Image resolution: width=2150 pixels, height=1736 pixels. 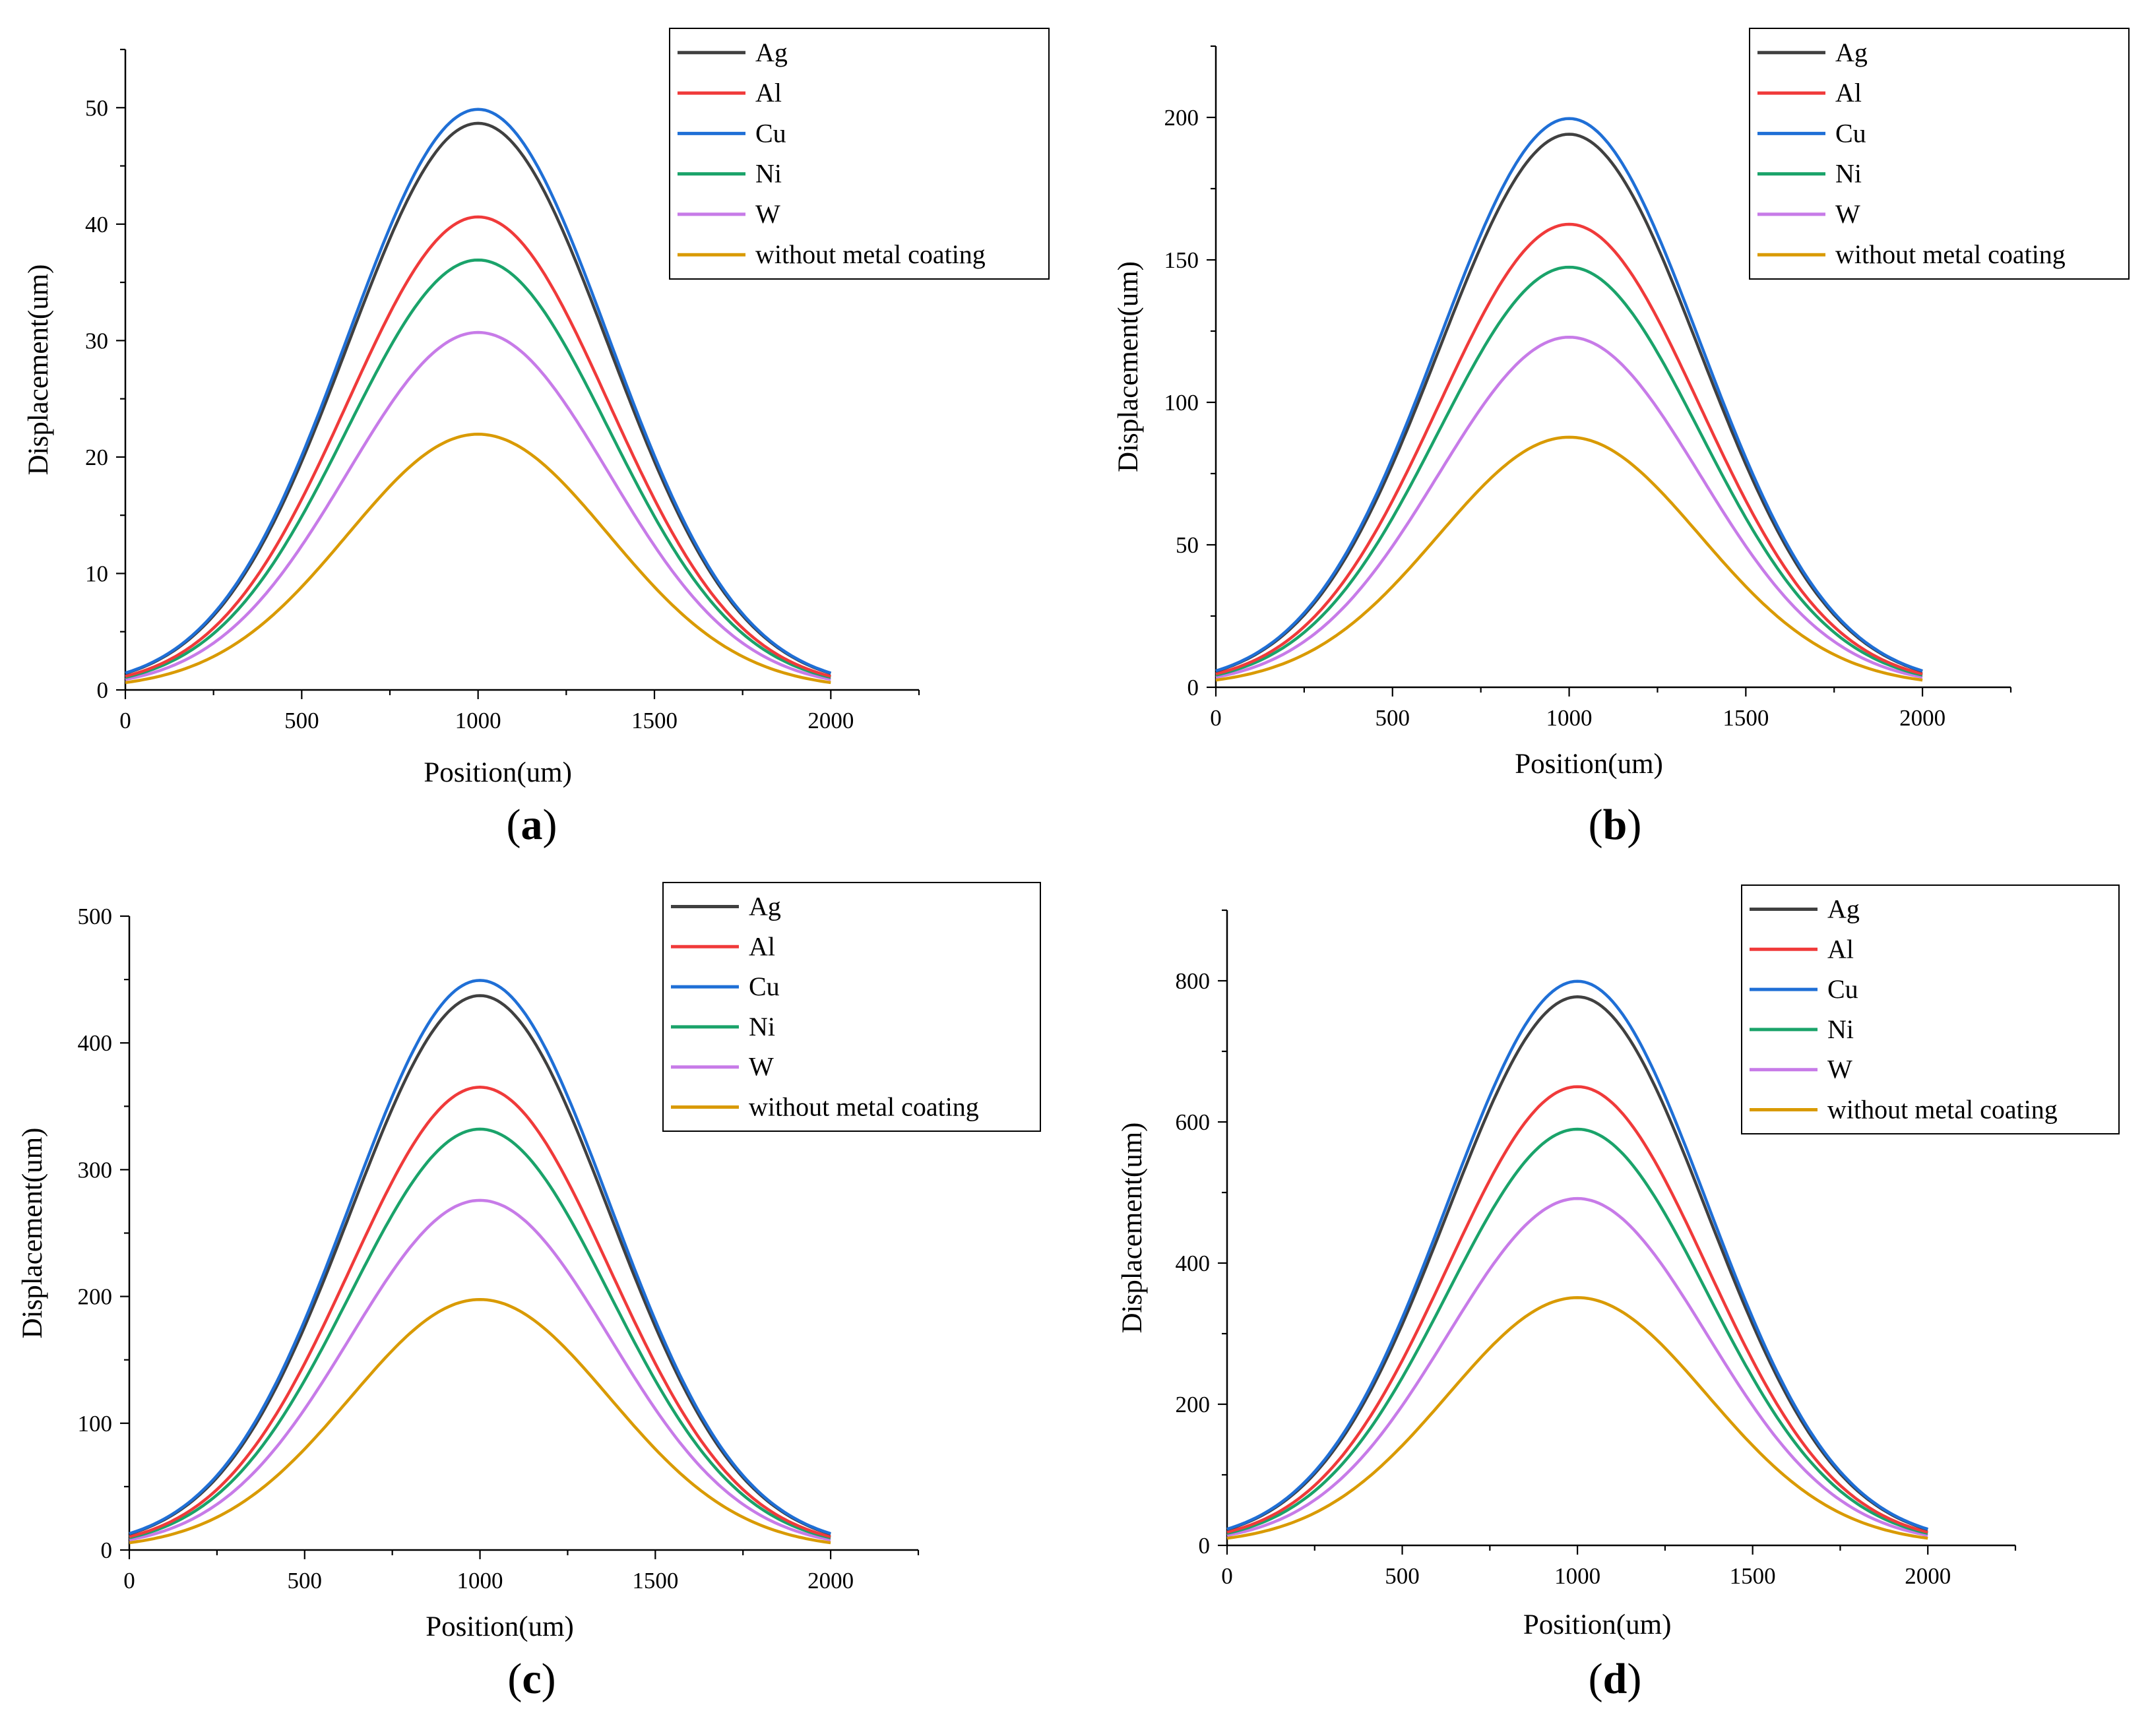 I want to click on y-tick-label: 600, so click(x=1193, y=1122).